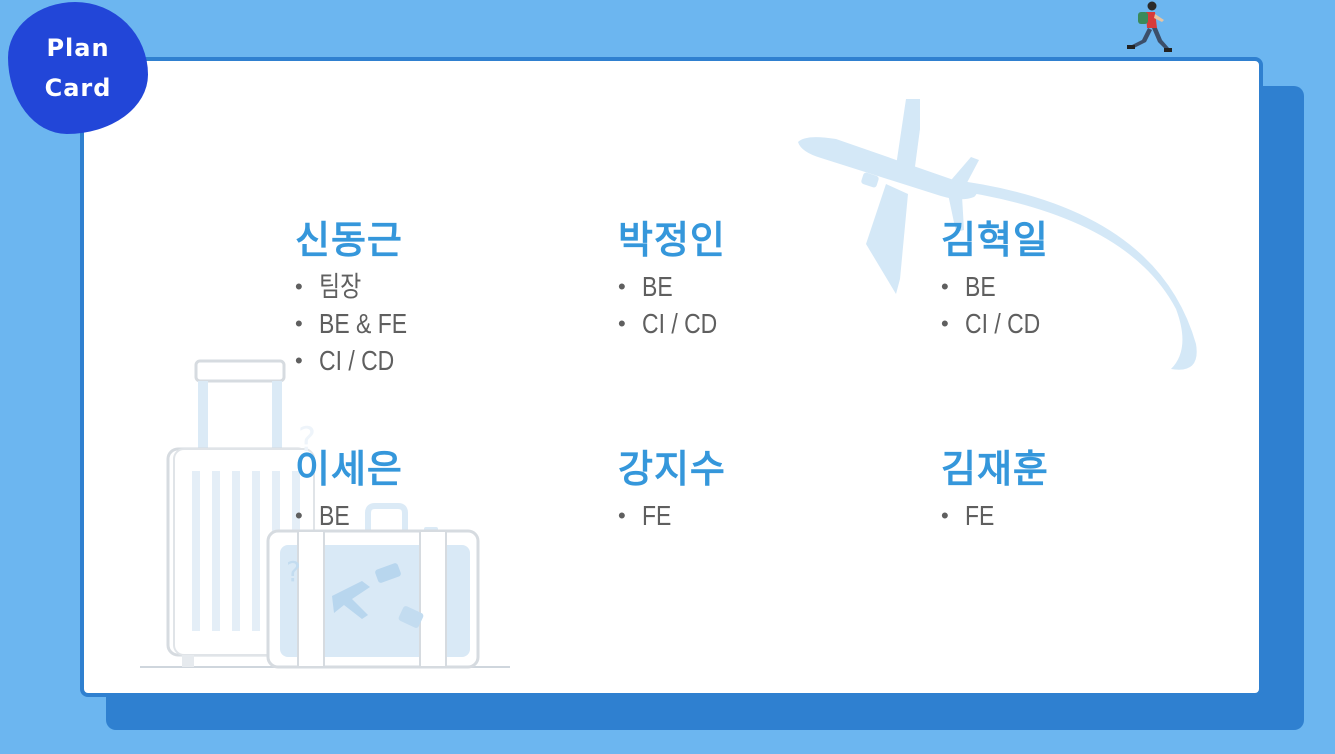  I want to click on member-card: 김재훈 • FE, so click(995, 490).